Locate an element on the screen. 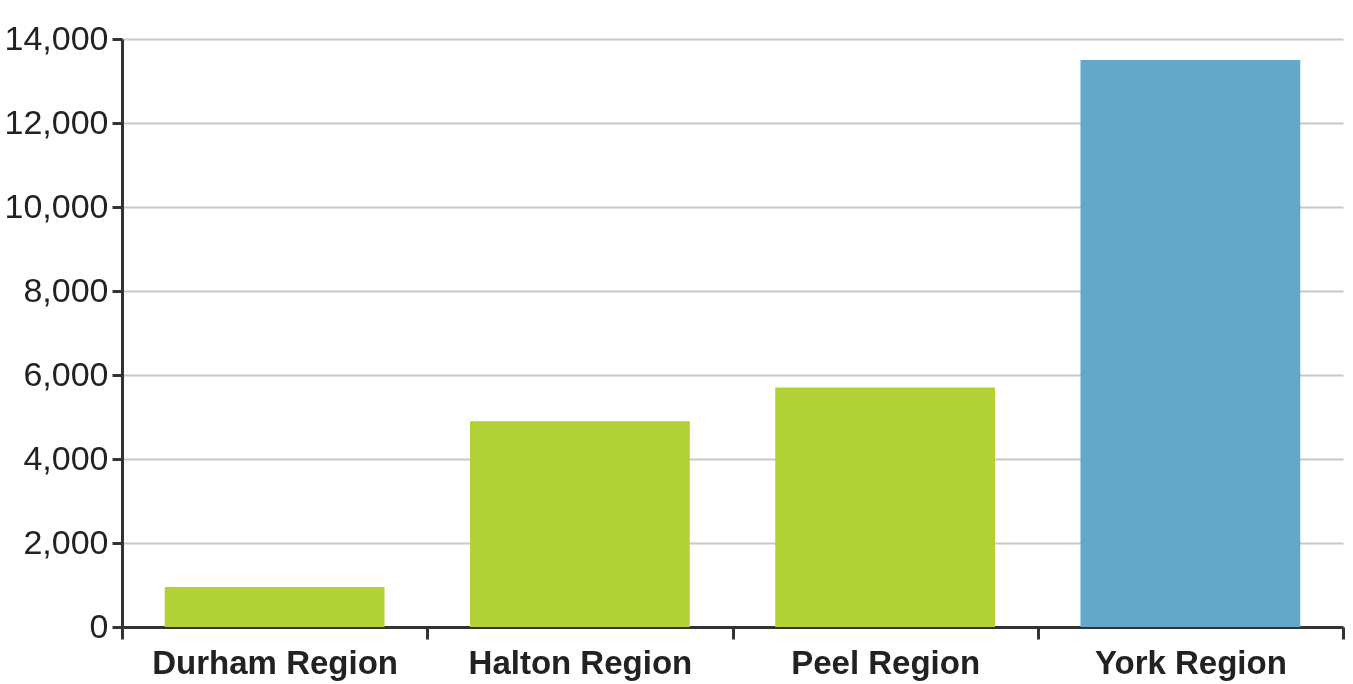 This screenshot has height=684, width=1353. y-tick-label: 12,000 is located at coordinates (56, 121).